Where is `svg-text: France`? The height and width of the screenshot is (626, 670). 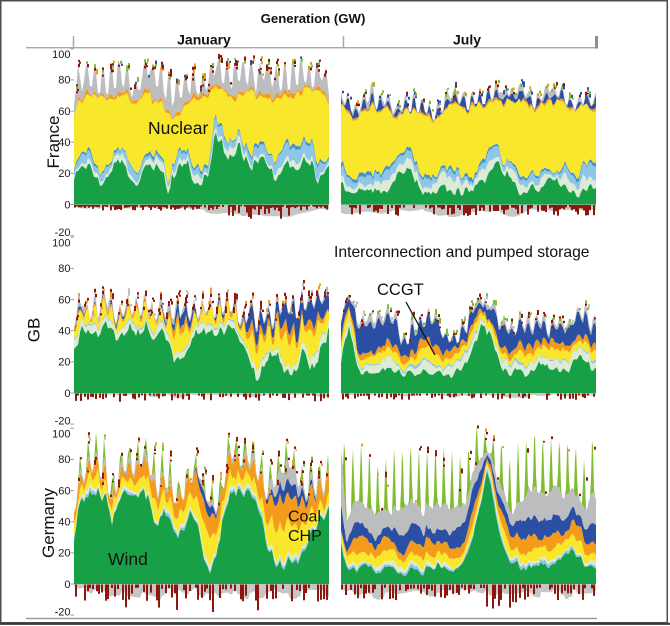 svg-text: France is located at coordinates (53, 142).